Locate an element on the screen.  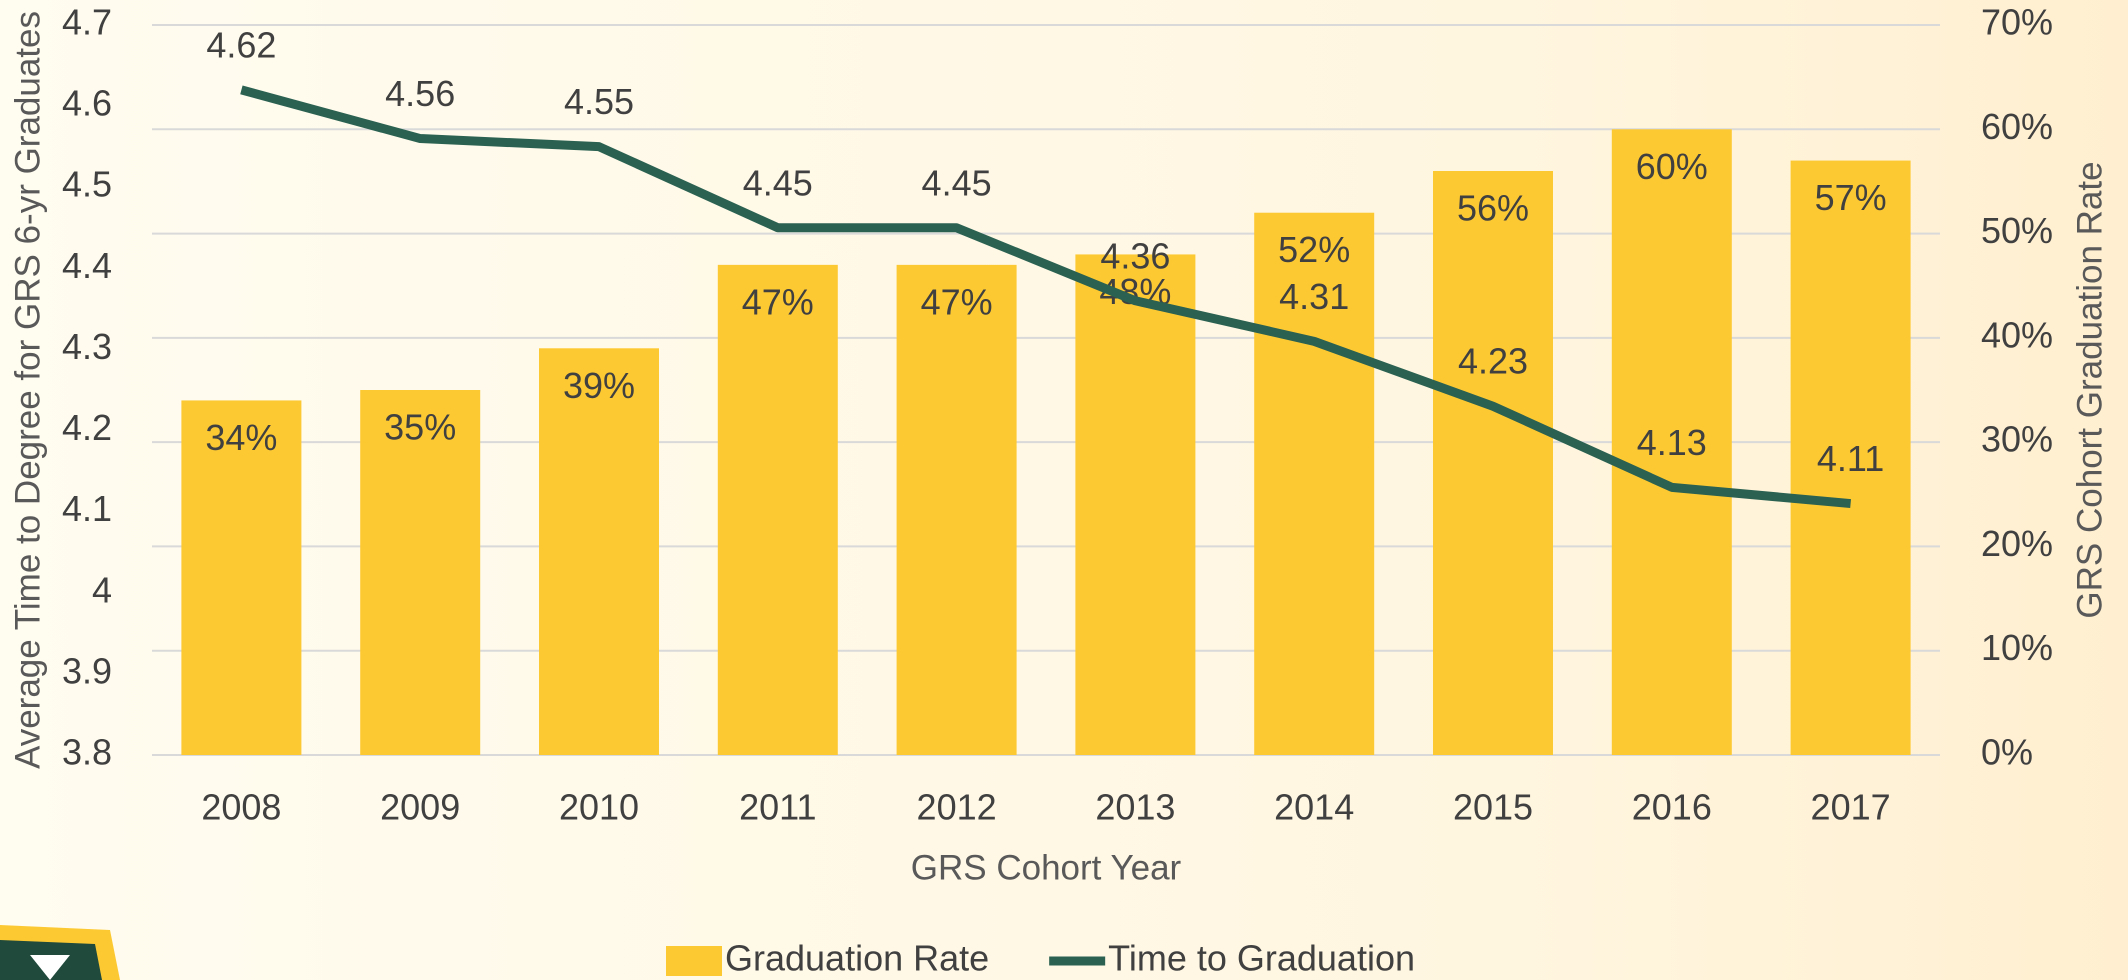
bar-label: 60% is located at coordinates (1672, 166).